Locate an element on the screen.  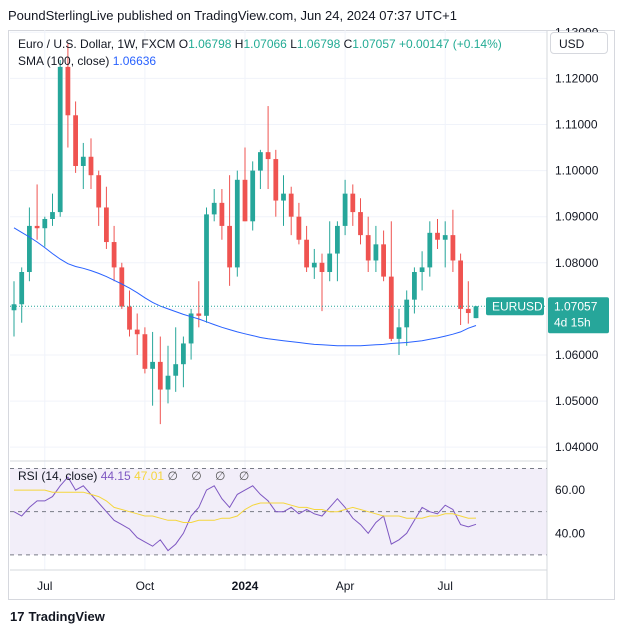
low-label: L is located at coordinates (293, 44).